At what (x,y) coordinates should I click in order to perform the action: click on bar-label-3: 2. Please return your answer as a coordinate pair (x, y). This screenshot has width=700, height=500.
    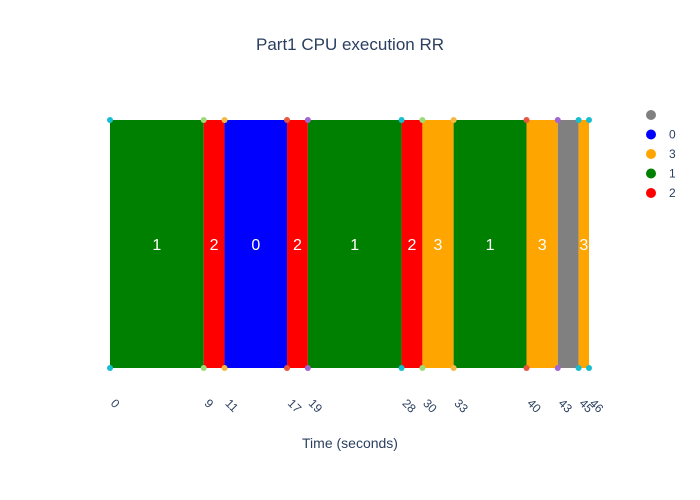
    Looking at the image, I should click on (297, 245).